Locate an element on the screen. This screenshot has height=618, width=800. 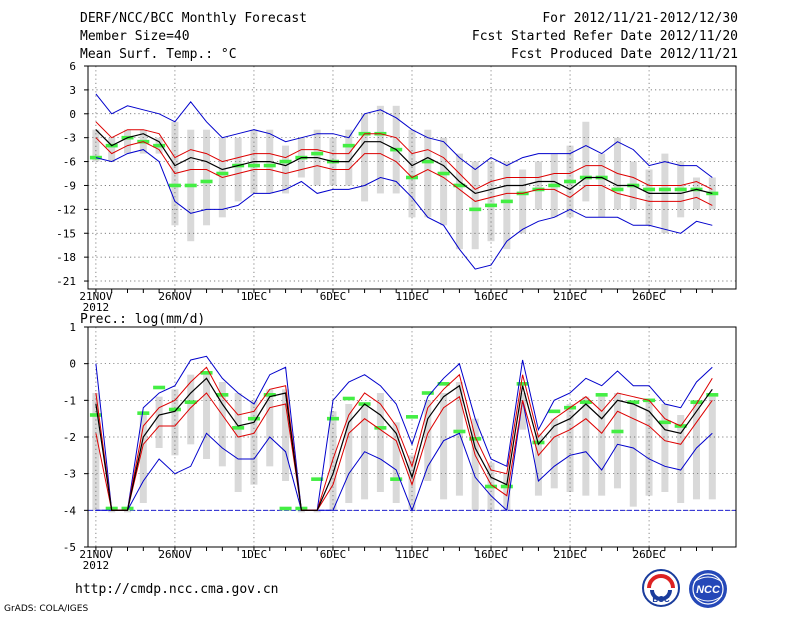
member-size-label: Member Size=40 is located at coordinates (135, 36).